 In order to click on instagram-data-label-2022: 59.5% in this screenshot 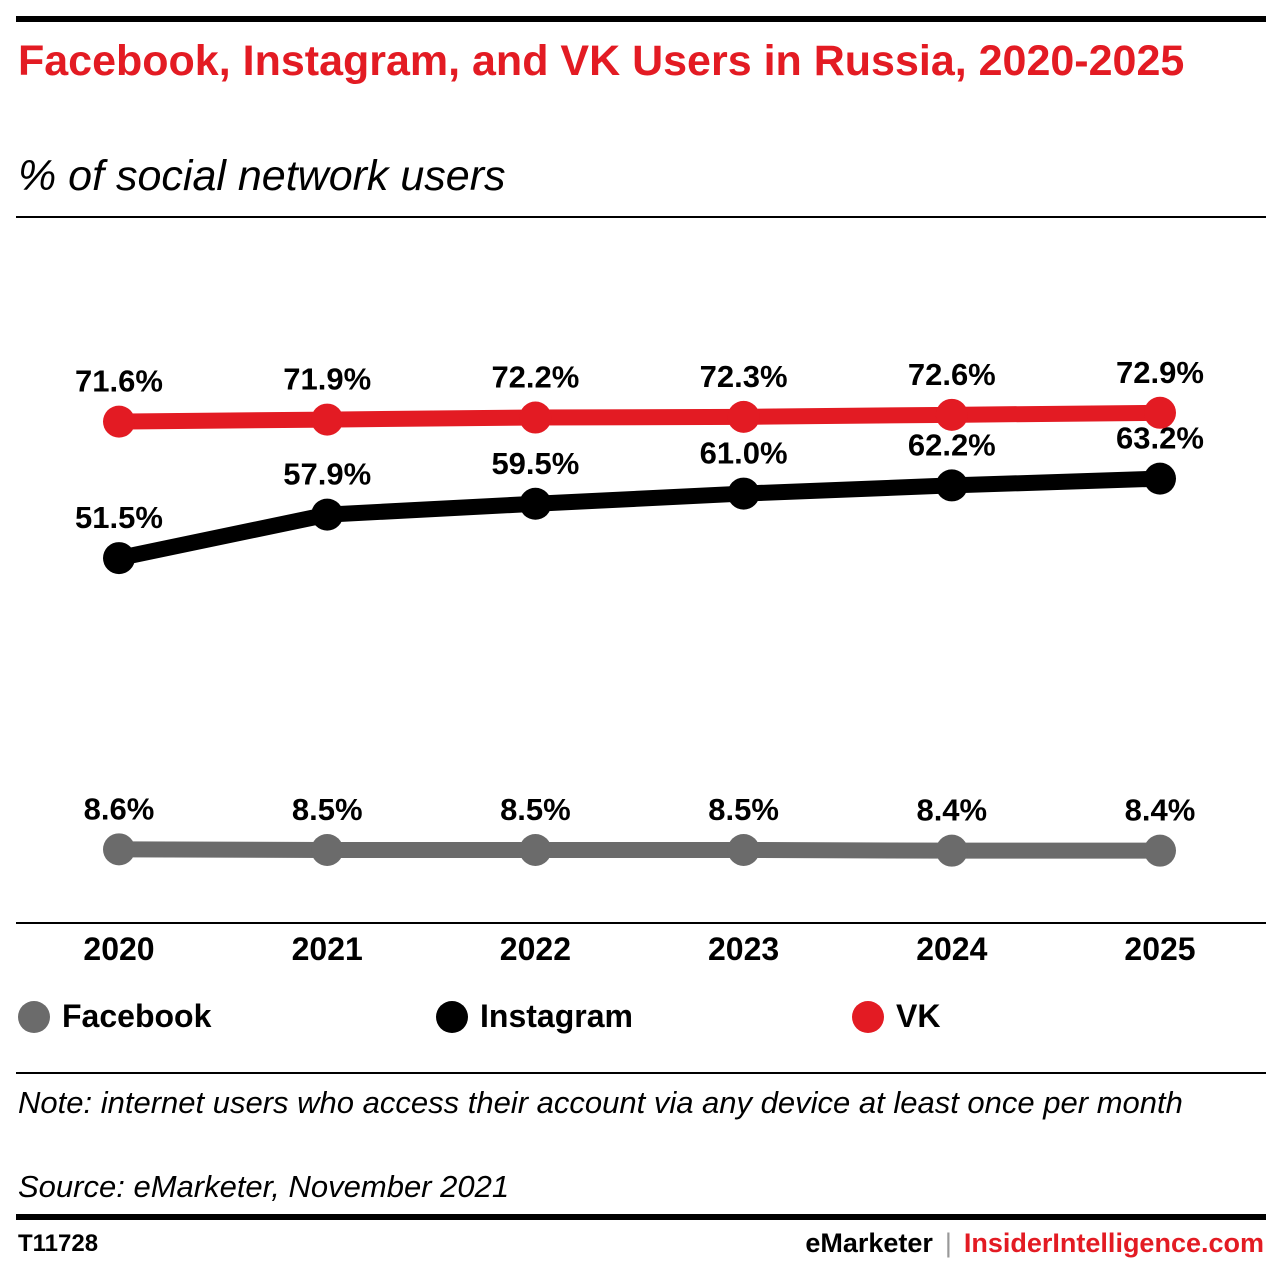, I will do `click(535, 463)`.